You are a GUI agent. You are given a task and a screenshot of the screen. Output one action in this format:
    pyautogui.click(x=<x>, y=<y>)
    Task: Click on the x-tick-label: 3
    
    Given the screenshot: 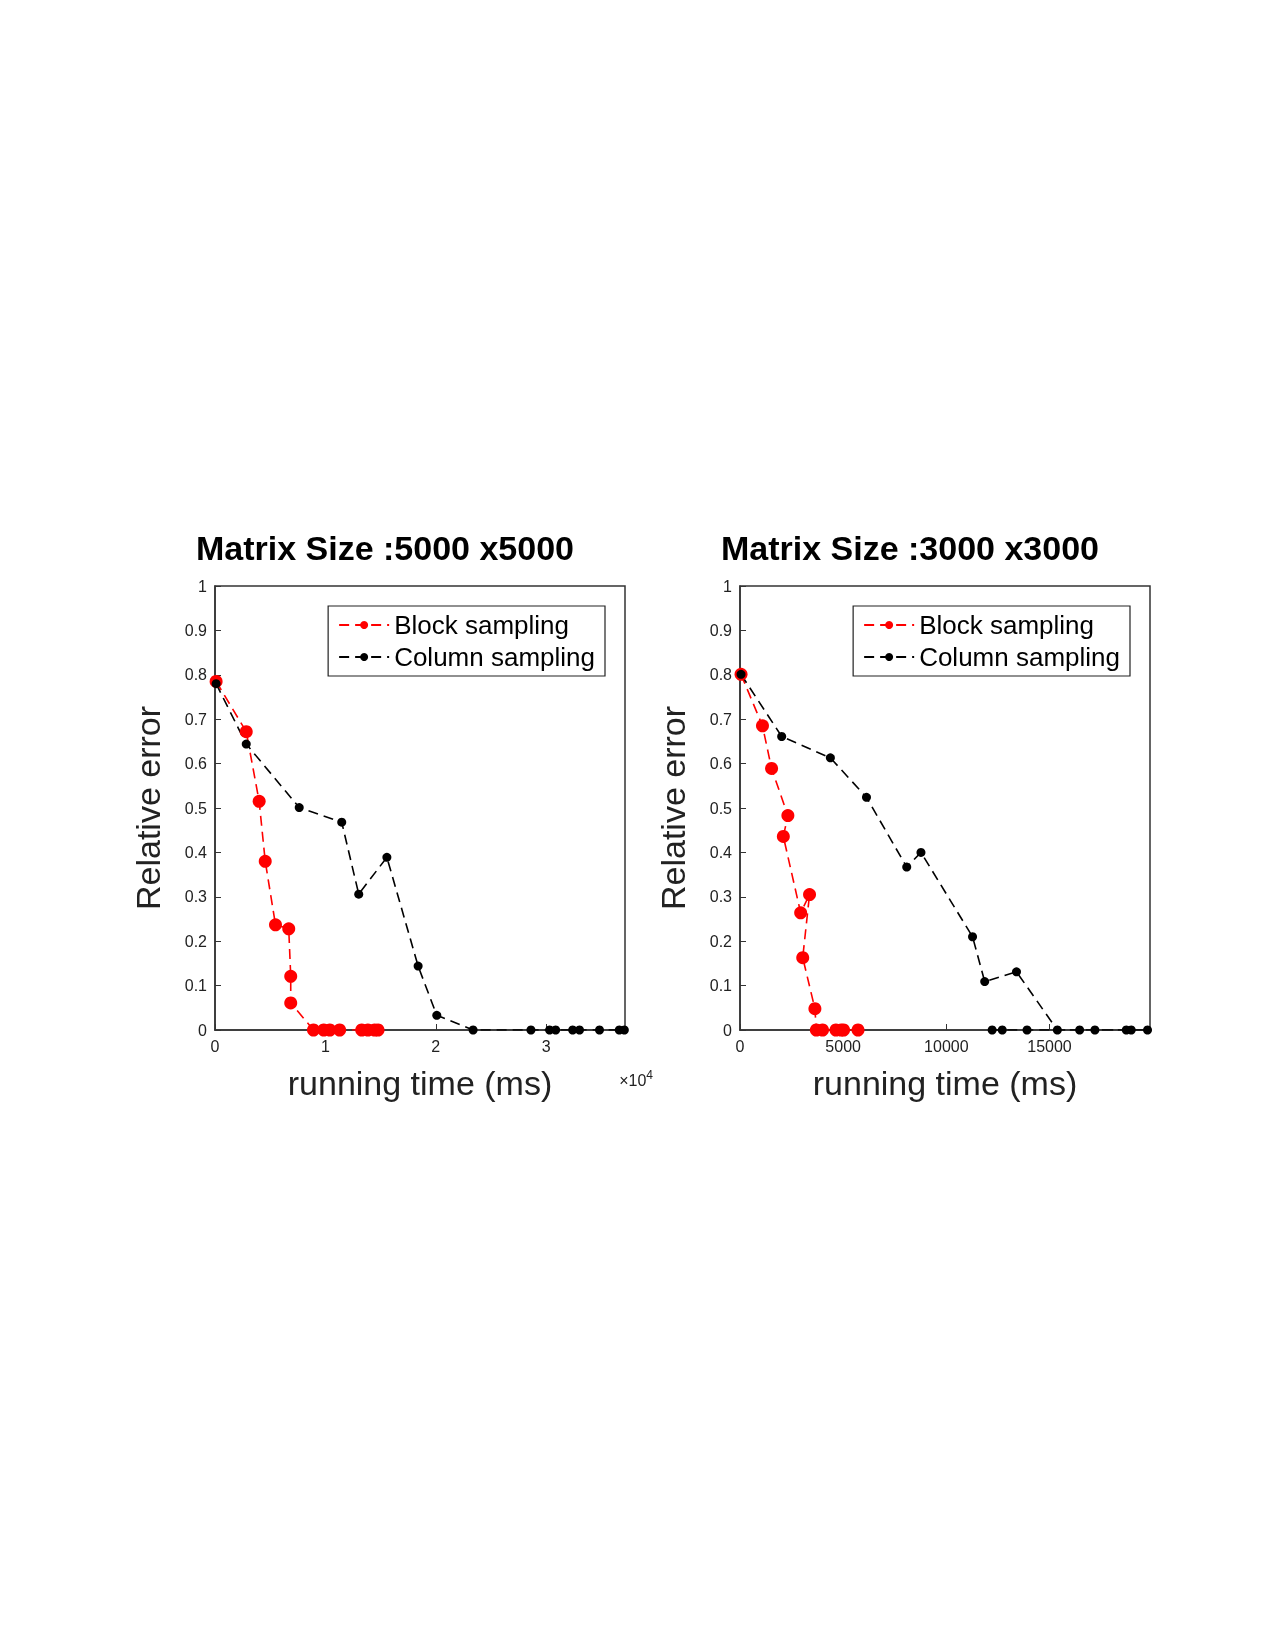 What is the action you would take?
    pyautogui.click(x=546, y=1046)
    